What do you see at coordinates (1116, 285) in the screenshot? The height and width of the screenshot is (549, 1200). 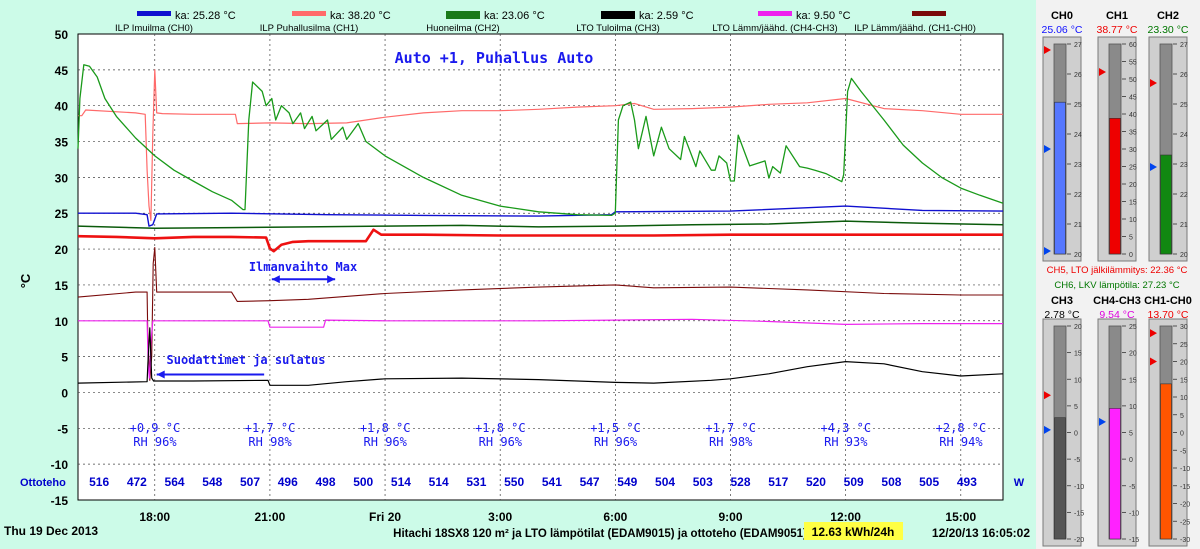 I see `side-note-ch6: CH6, LKV lämpötila: 27.23 °C` at bounding box center [1116, 285].